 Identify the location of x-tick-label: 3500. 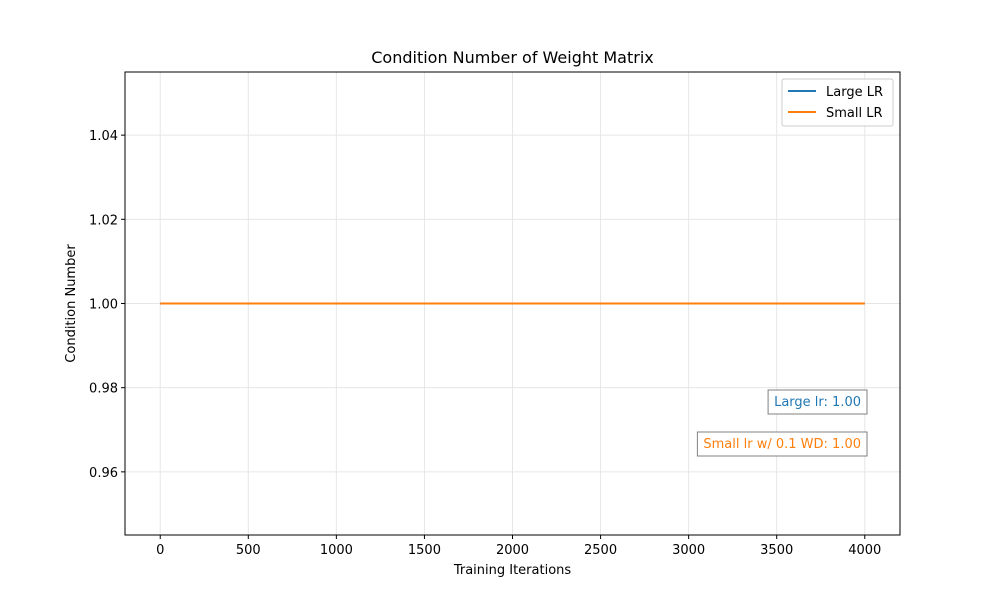
(776, 550).